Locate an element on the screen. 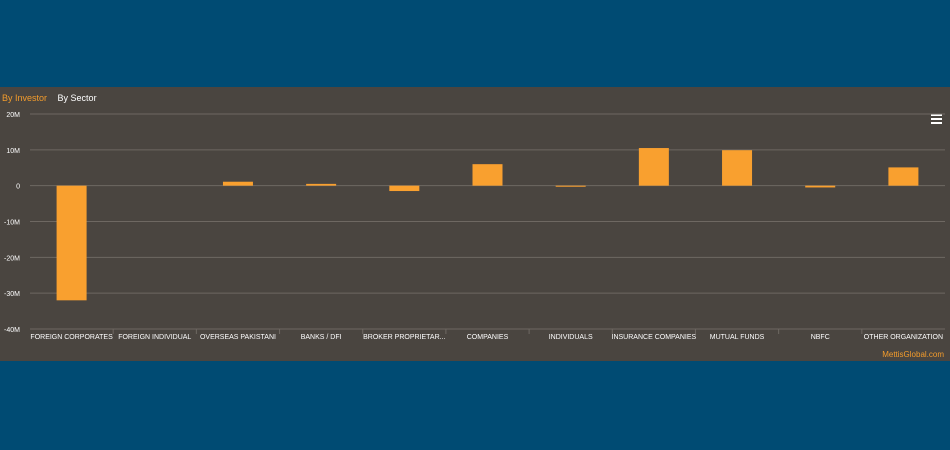 The height and width of the screenshot is (450, 950). hamburger-menu-icon is located at coordinates (936, 119).